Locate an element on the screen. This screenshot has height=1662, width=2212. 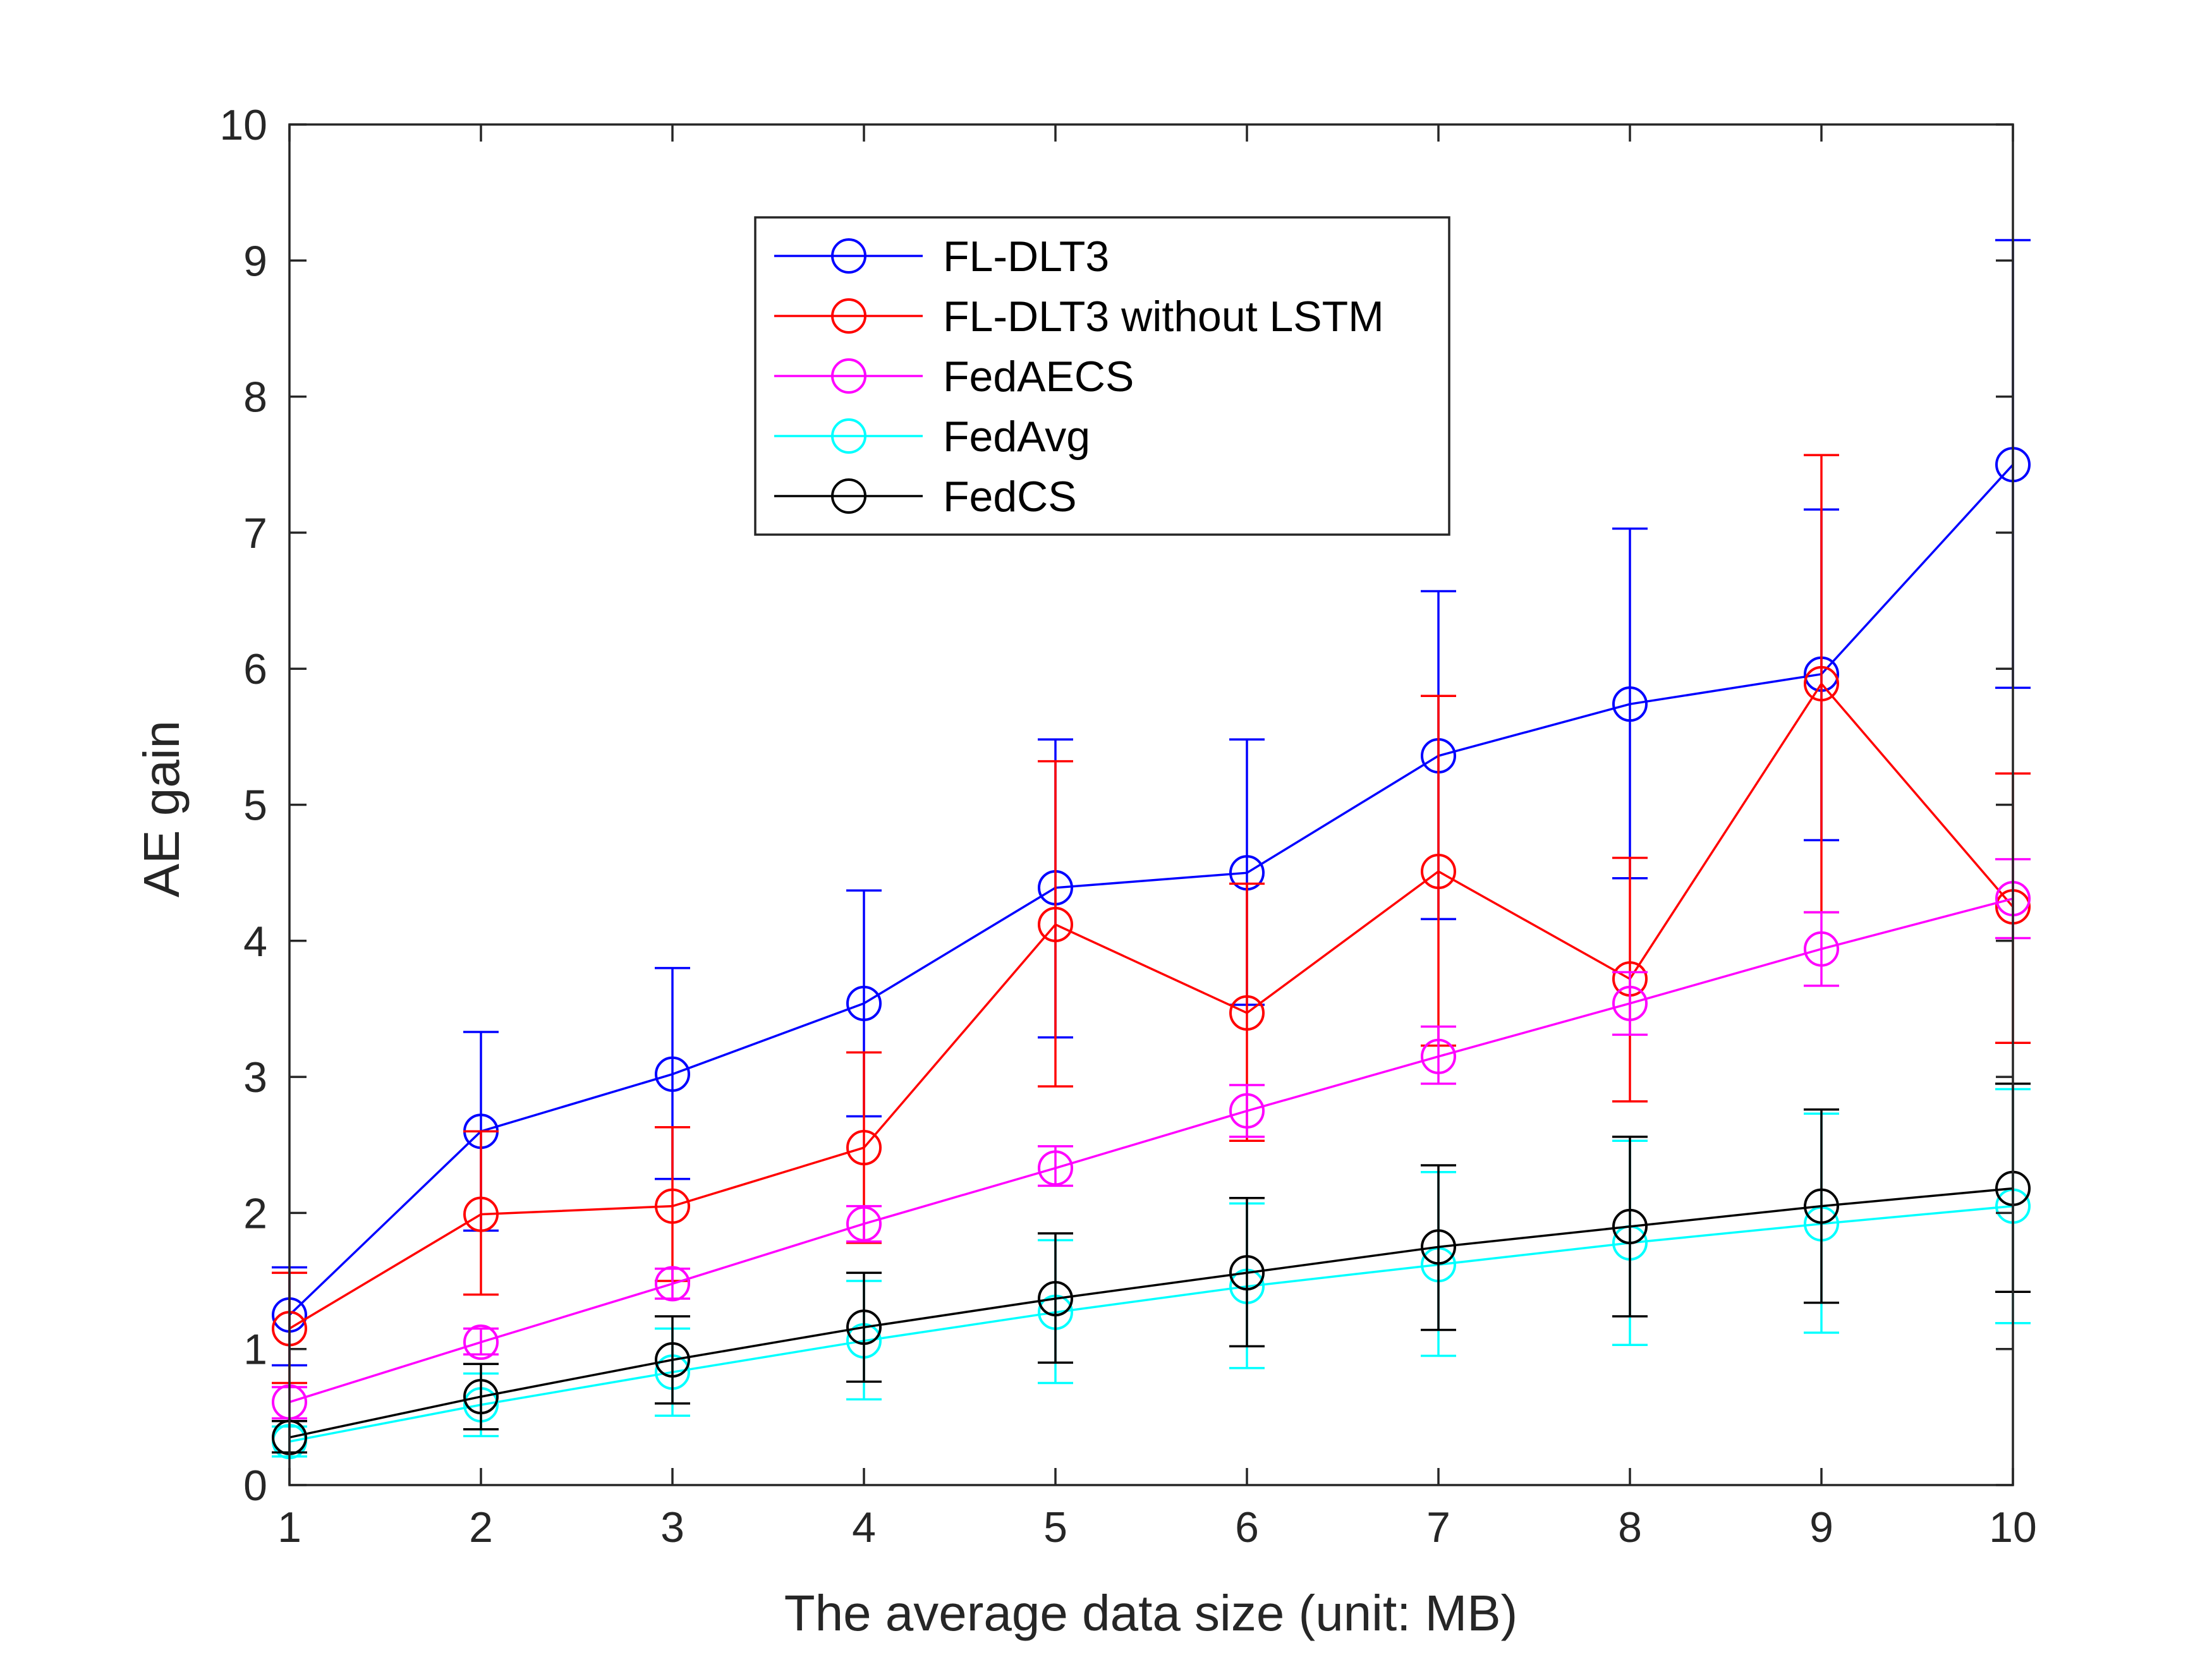
y-tick-label: 4 is located at coordinates (255, 942).